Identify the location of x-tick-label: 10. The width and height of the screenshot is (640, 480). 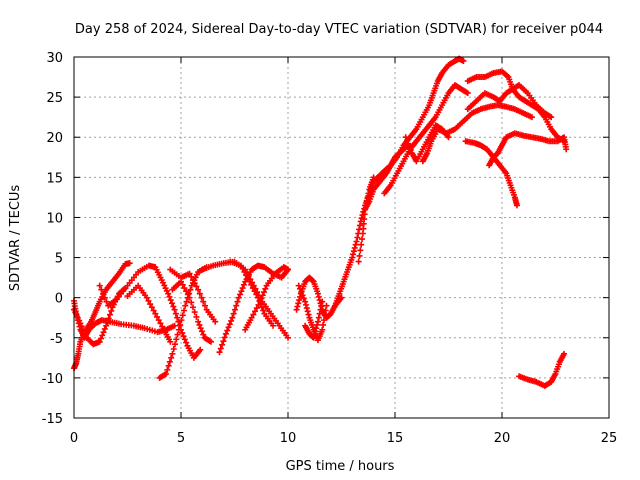
(288, 438).